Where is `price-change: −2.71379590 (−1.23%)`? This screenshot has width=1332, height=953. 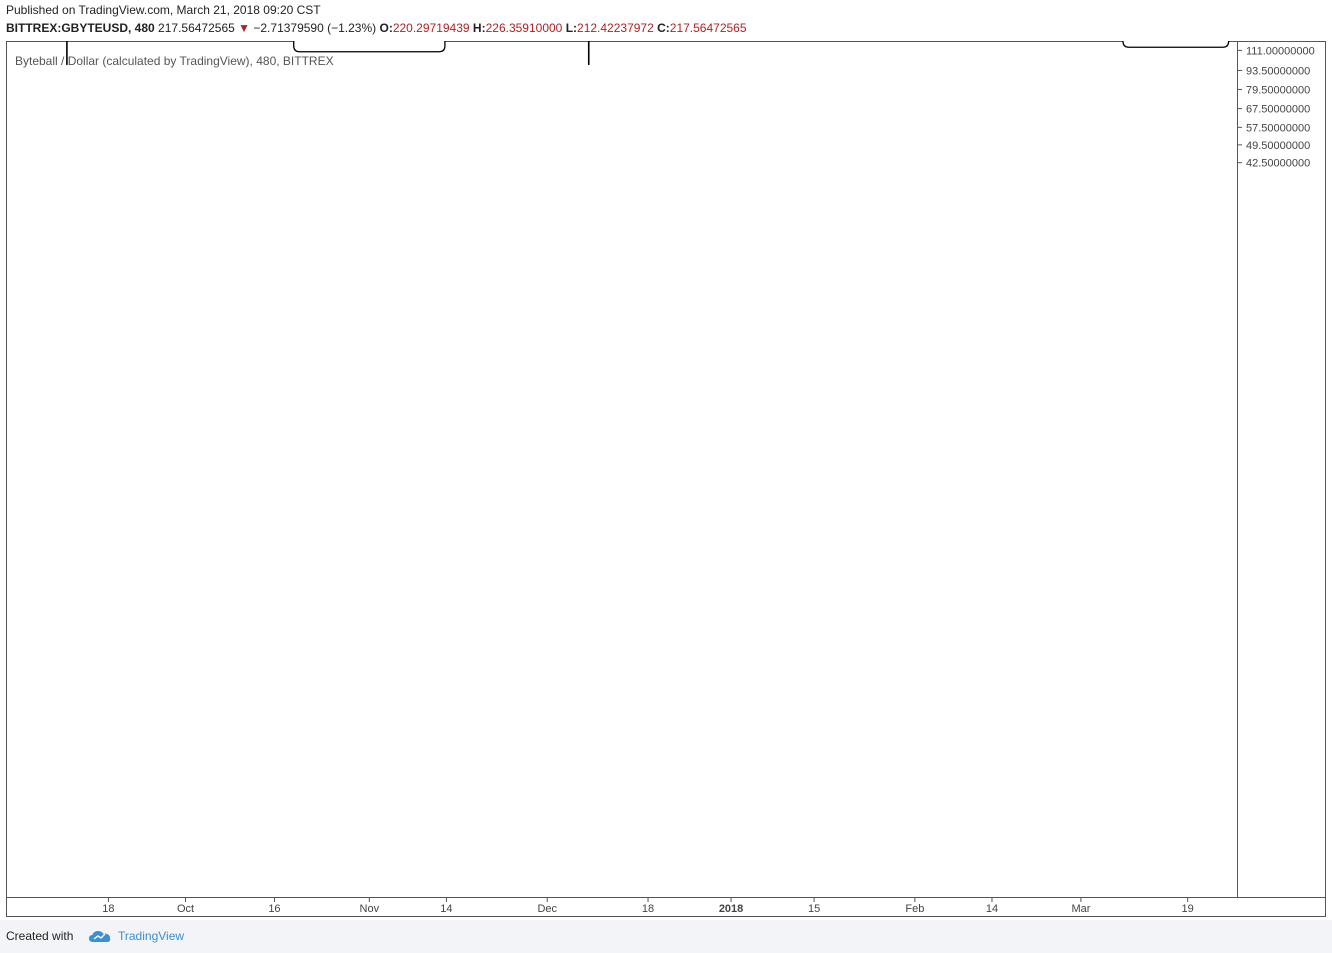
price-change: −2.71379590 (−1.23%) is located at coordinates (315, 28).